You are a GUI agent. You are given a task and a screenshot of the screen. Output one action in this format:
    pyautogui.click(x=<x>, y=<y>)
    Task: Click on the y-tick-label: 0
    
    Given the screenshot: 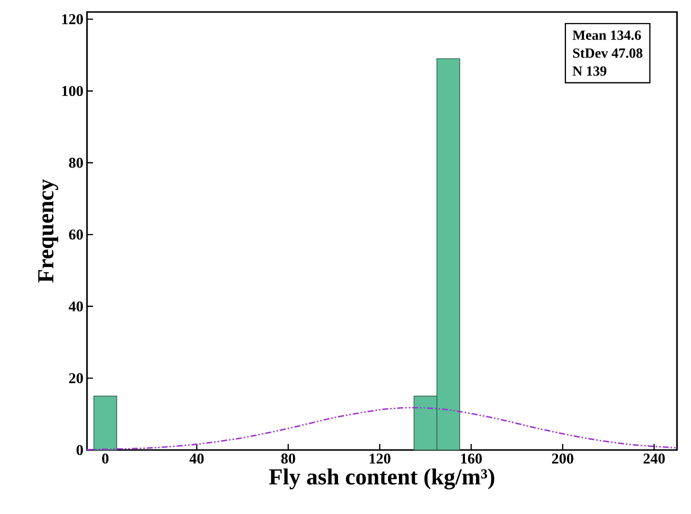 What is the action you would take?
    pyautogui.click(x=79, y=450)
    